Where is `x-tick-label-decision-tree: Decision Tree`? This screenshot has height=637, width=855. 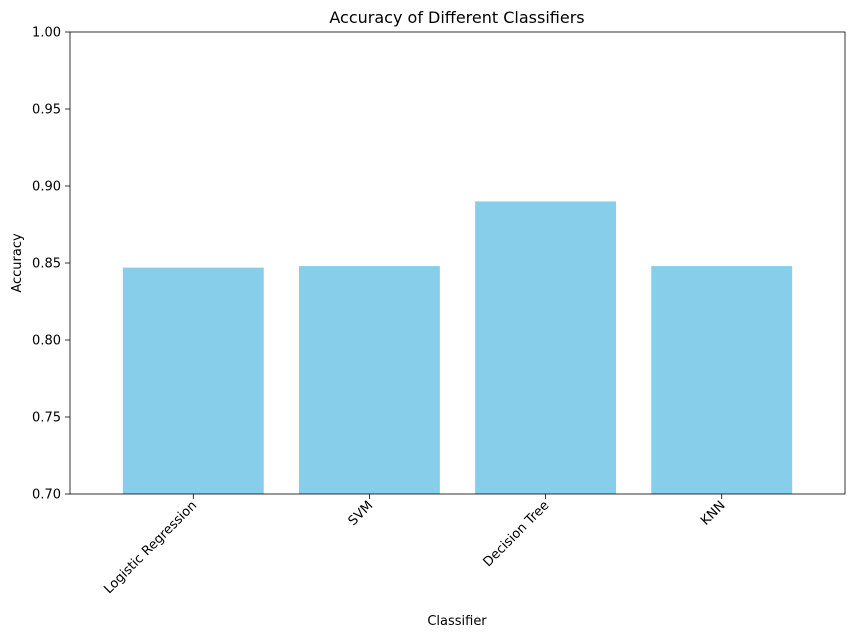 x-tick-label-decision-tree: Decision Tree is located at coordinates (517, 534).